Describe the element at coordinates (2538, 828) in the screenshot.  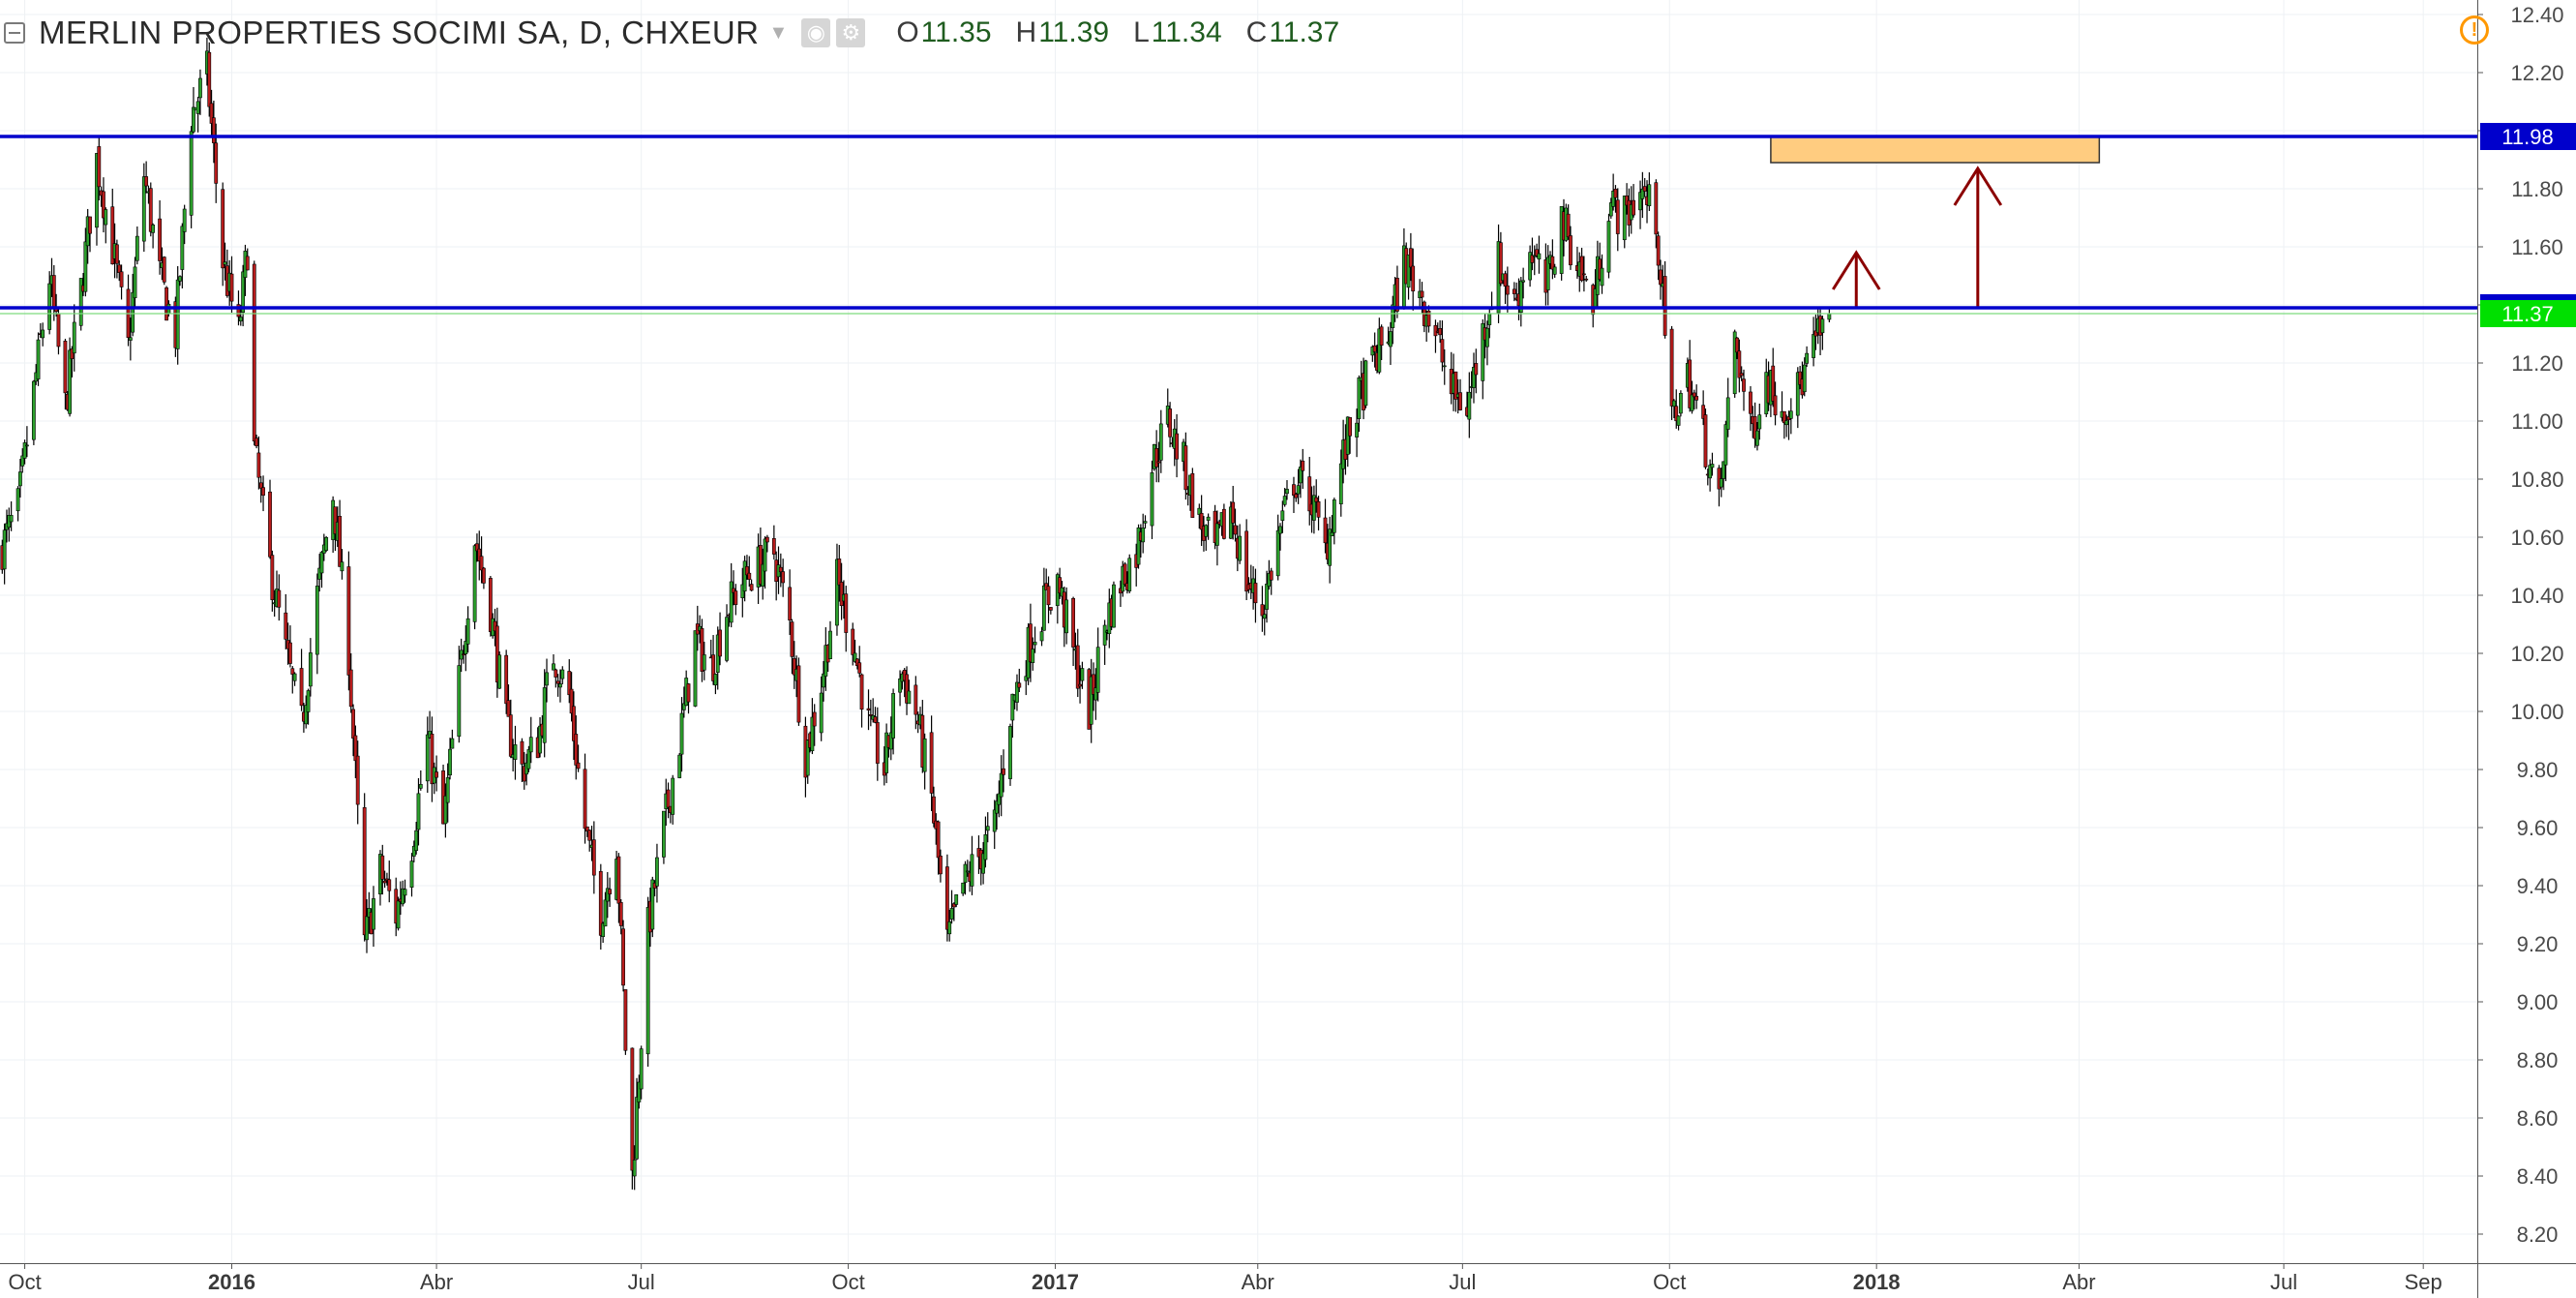
I see `price-tick-label: 9.60` at that location.